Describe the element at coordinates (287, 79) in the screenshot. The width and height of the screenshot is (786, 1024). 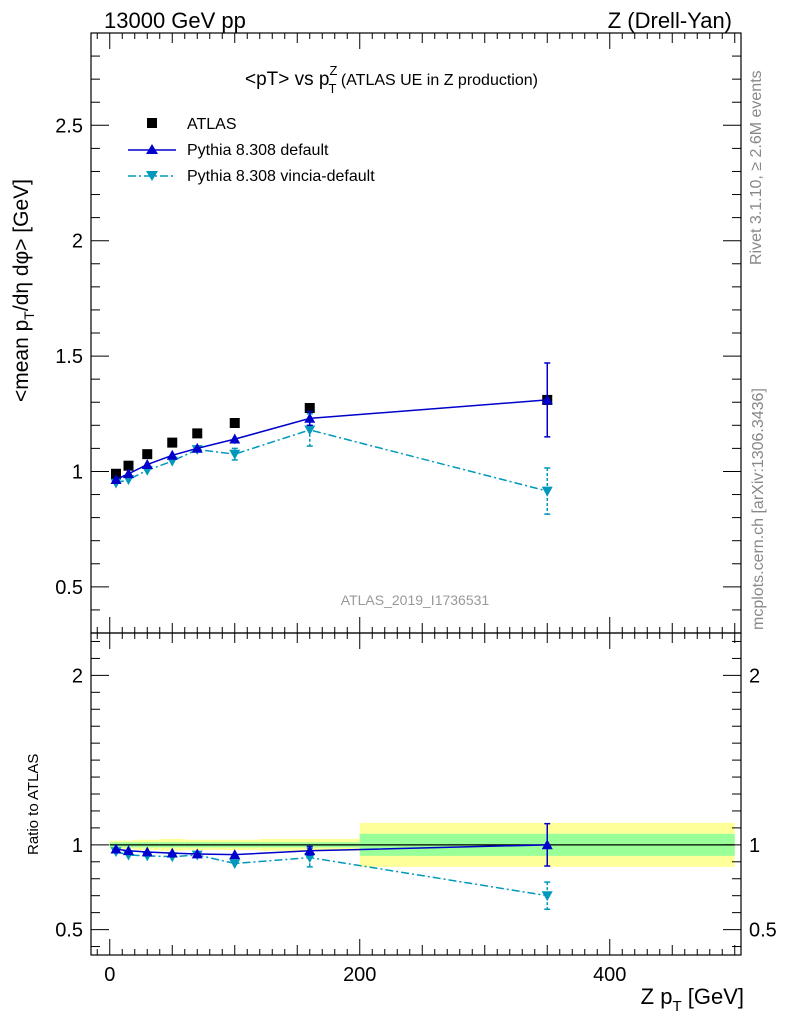
I see `title-prefix: <pT> vs p` at that location.